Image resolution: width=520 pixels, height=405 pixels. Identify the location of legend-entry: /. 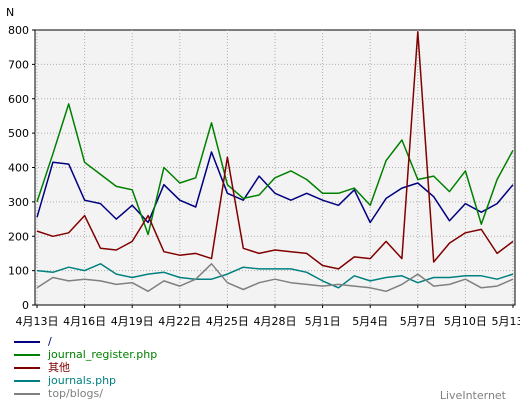
(85, 341).